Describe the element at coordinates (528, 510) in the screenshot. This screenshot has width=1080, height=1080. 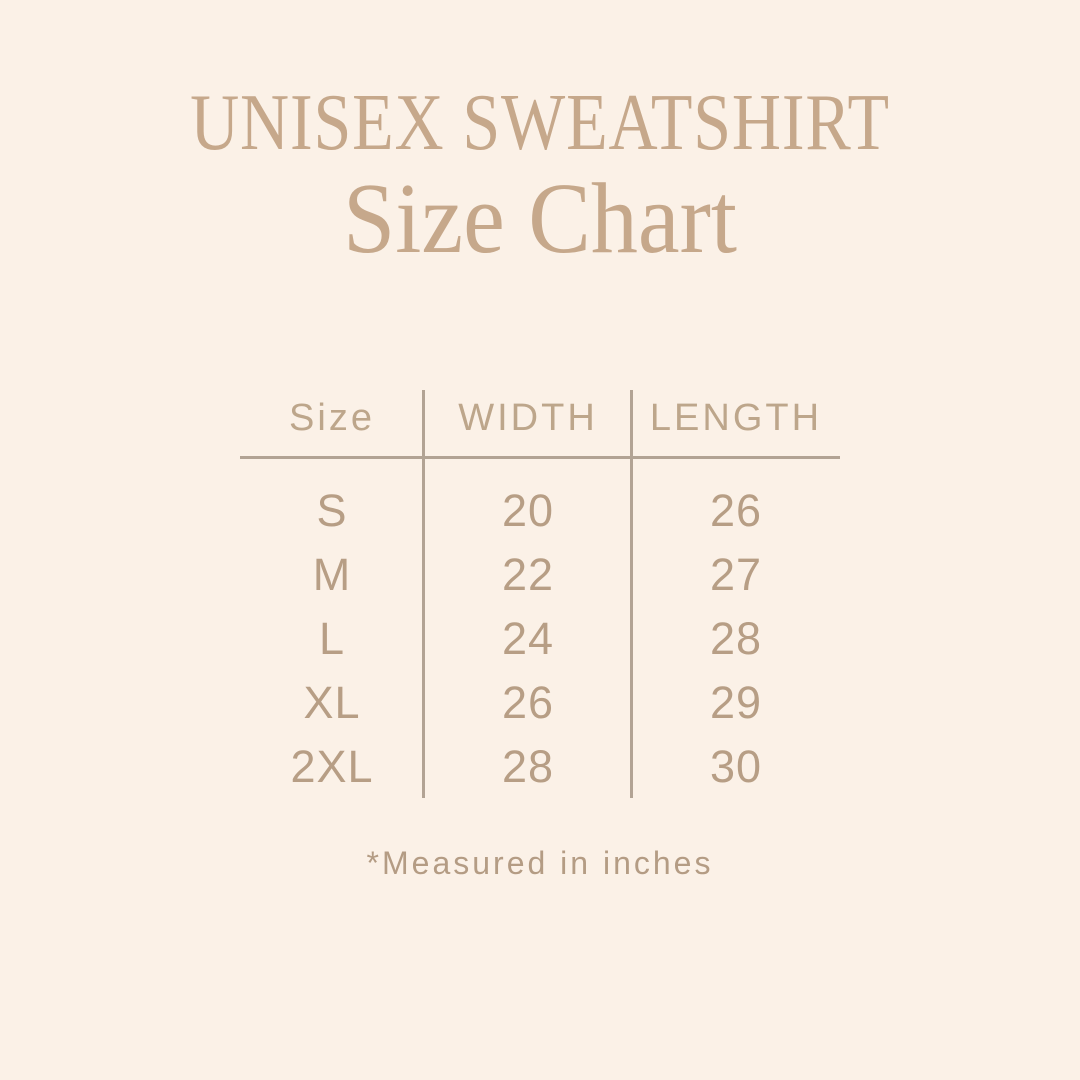
I see `width-cell: 20` at that location.